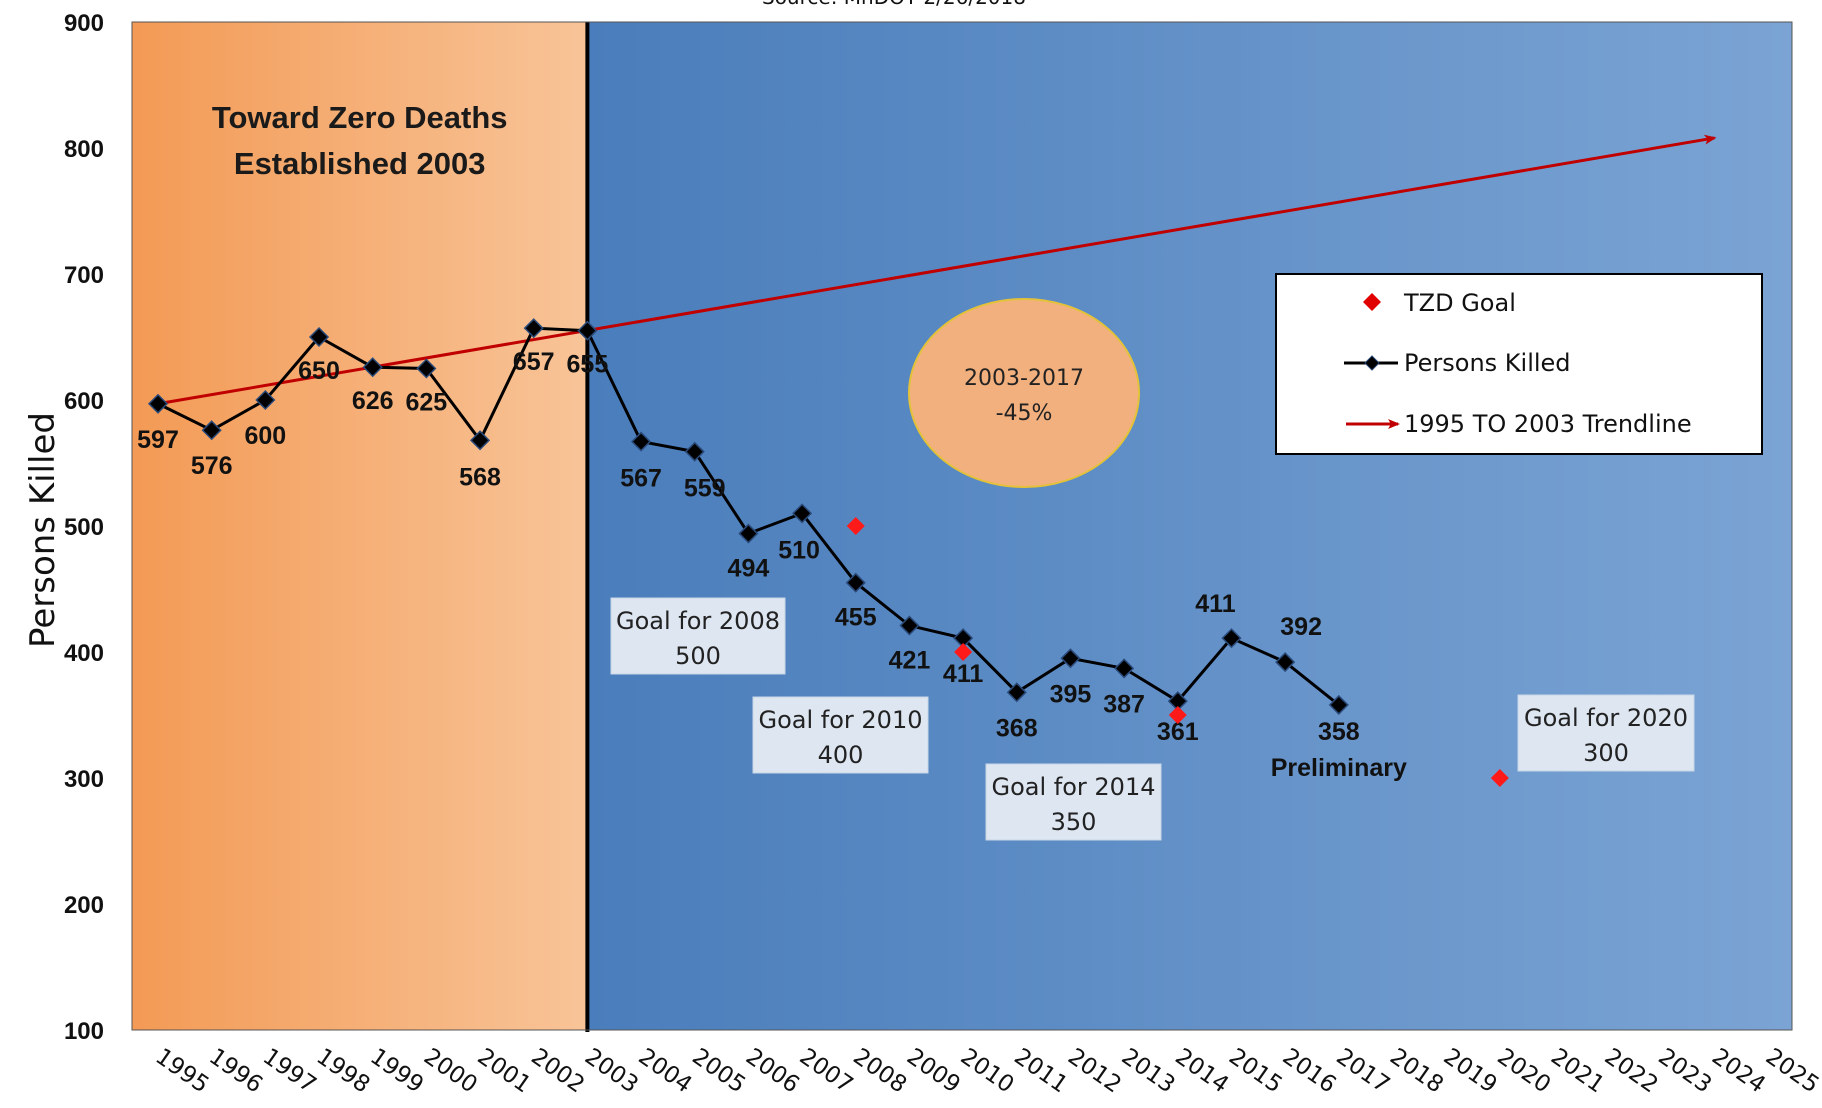 The width and height of the screenshot is (1822, 1108). What do you see at coordinates (1024, 378) in the screenshot?
I see `ellipse-line-1: 2003-2017` at bounding box center [1024, 378].